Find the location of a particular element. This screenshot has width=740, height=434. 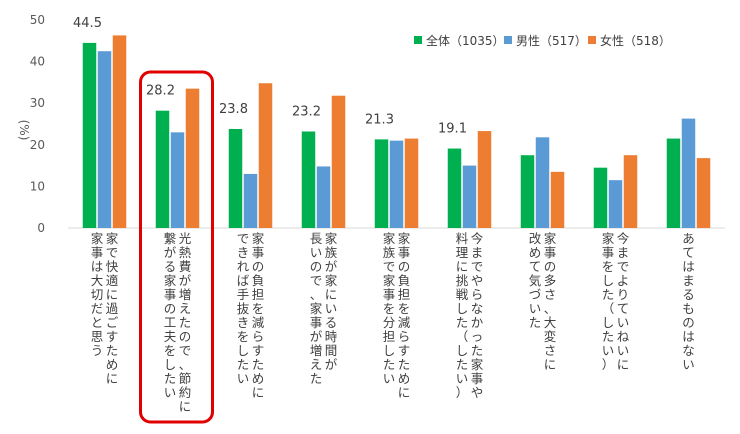

highlight-box is located at coordinates (176, 247).